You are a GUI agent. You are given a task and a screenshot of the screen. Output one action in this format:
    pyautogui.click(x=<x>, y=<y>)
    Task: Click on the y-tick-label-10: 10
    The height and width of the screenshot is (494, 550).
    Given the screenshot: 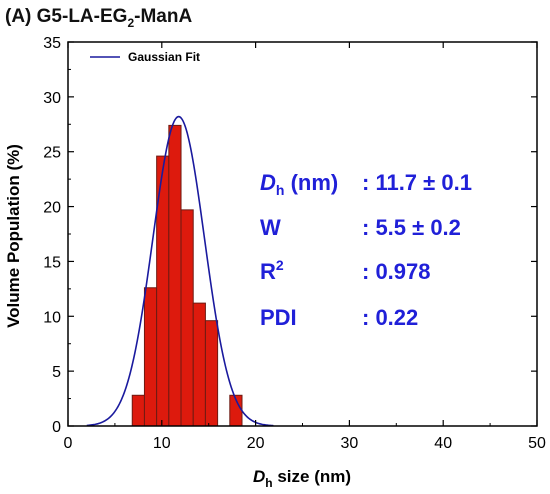 What is the action you would take?
    pyautogui.click(x=52, y=317)
    